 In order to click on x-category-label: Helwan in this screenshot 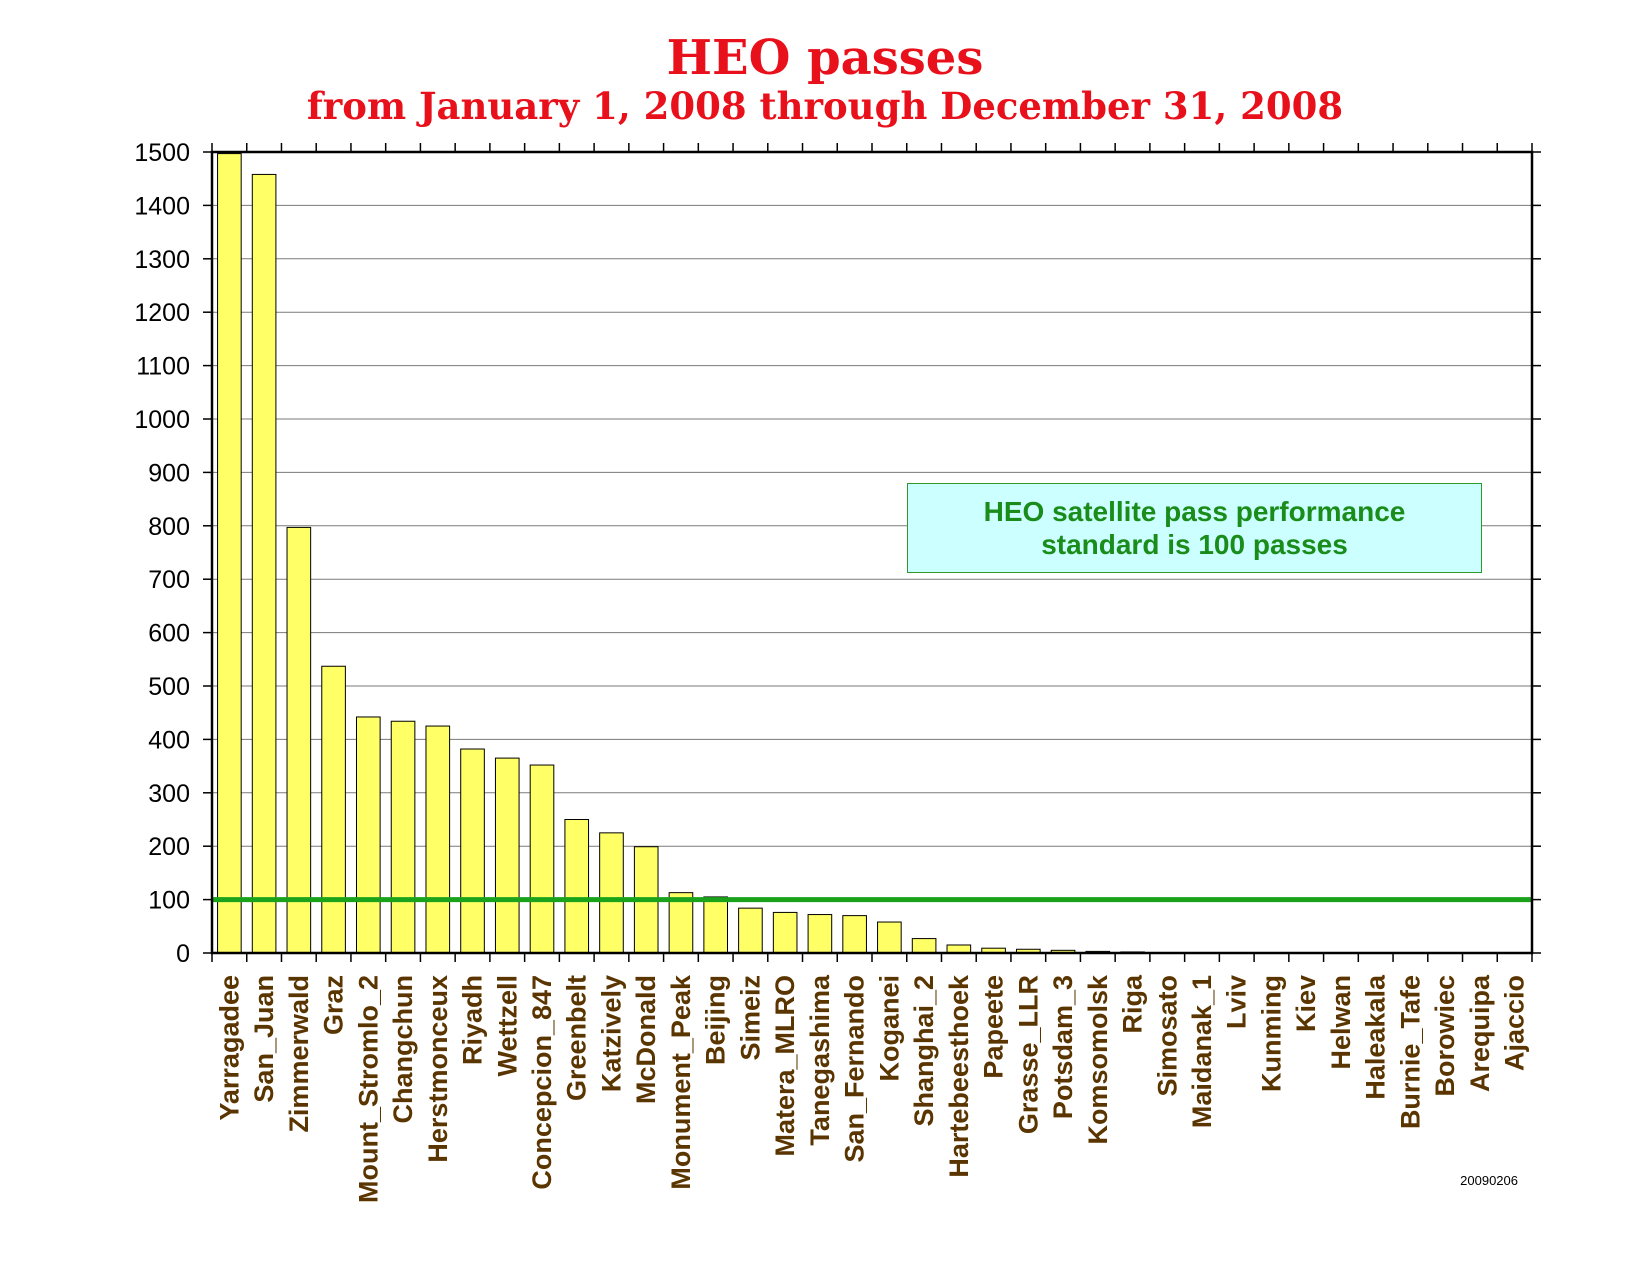, I will do `click(1341, 1022)`.